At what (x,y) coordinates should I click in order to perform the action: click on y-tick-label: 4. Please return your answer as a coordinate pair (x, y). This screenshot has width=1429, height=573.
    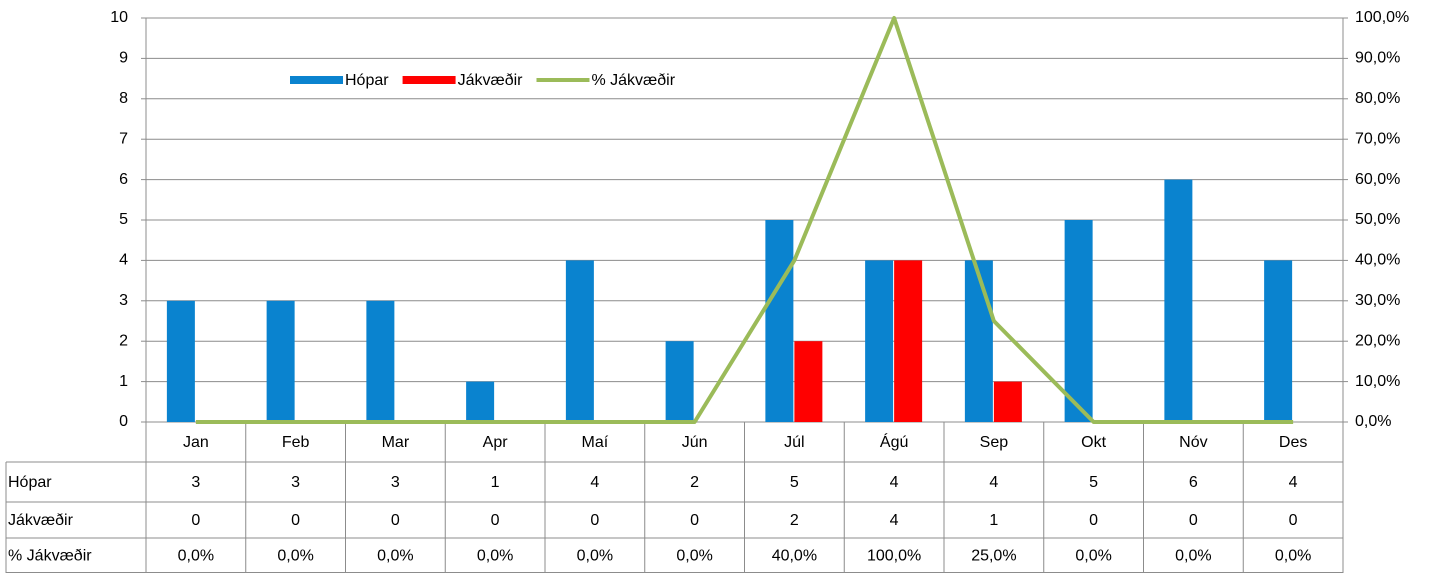
    Looking at the image, I should click on (123, 260).